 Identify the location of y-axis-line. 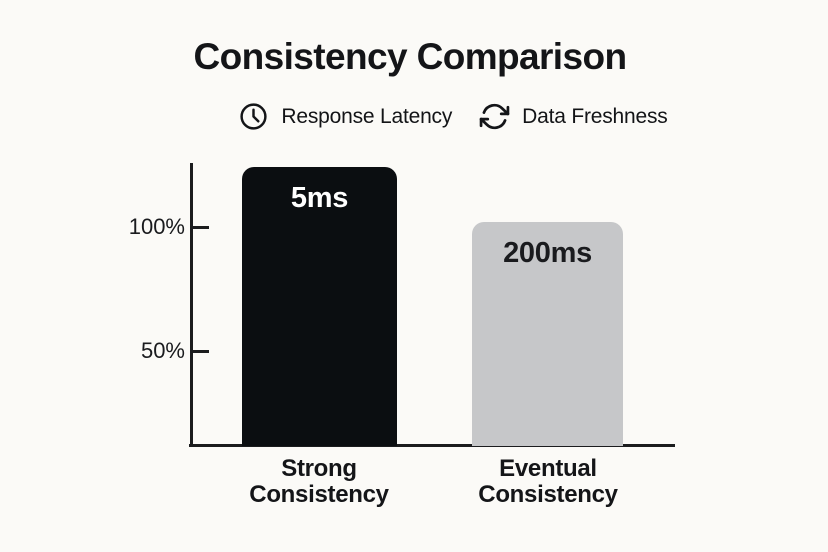
(191, 304).